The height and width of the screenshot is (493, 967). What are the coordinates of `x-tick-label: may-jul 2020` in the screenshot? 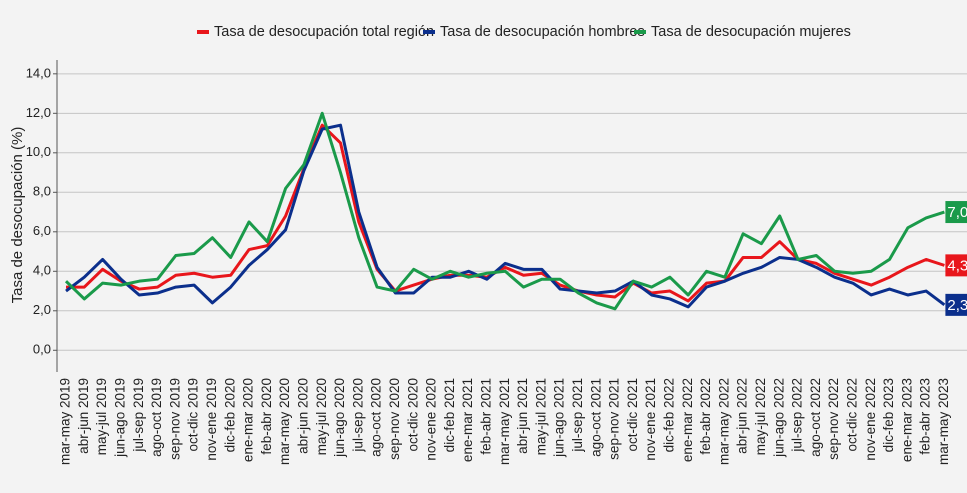 It's located at (321, 416).